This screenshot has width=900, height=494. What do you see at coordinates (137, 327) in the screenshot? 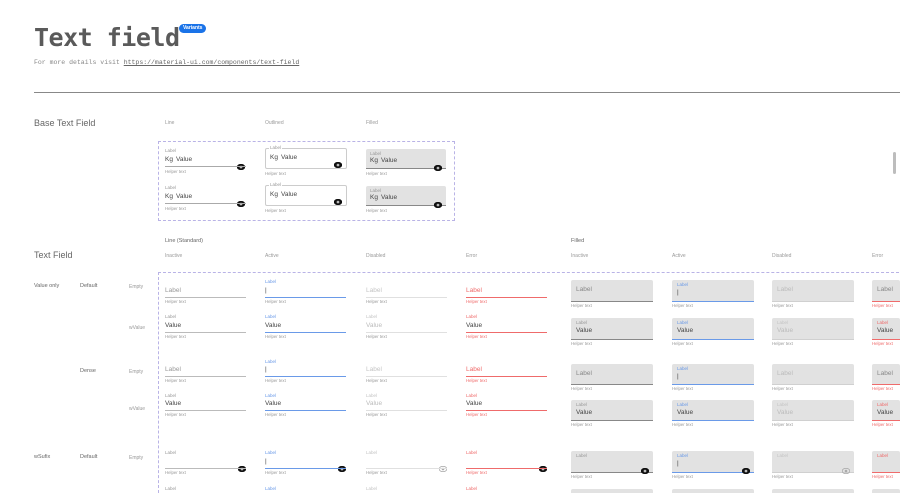
I see `row-content-label: wValue` at bounding box center [137, 327].